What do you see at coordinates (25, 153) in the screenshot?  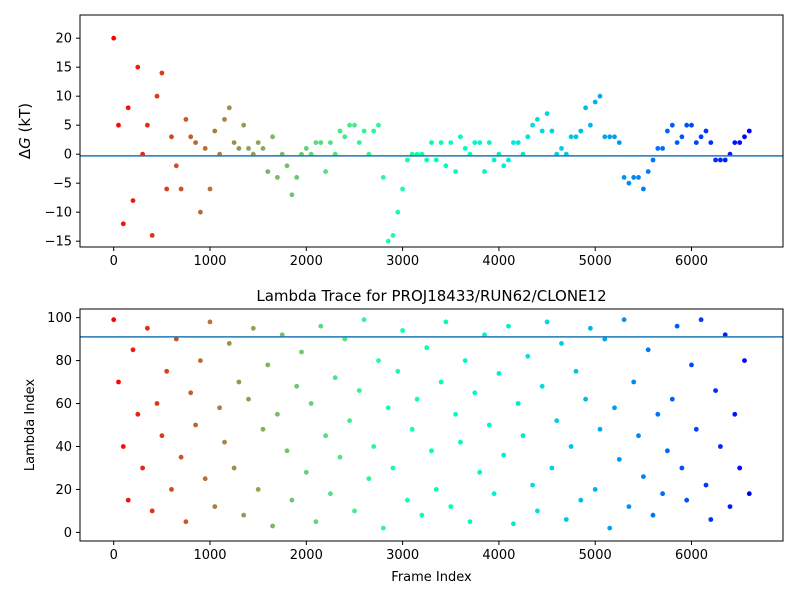 I see `delta-g-y-axis-label-delta: Δ` at bounding box center [25, 153].